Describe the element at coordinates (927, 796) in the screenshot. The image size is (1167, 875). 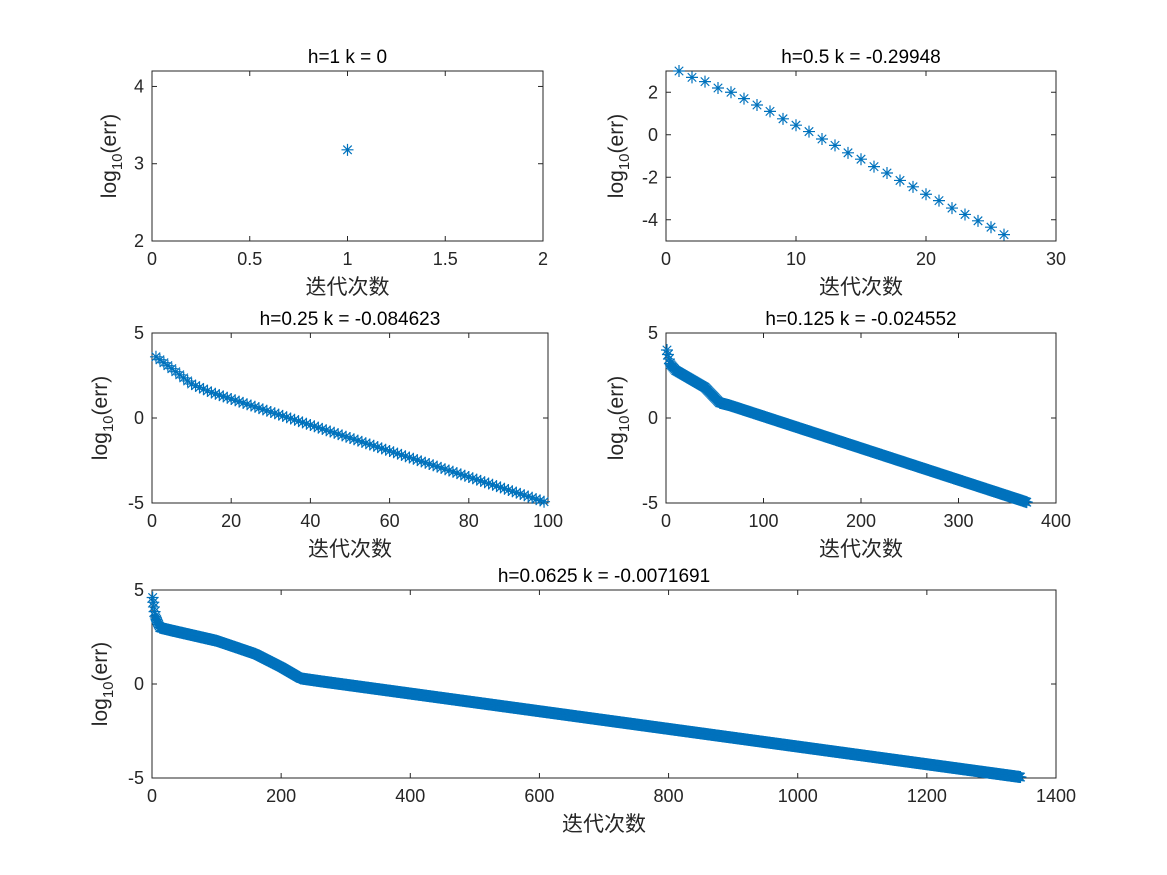
I see `x-tick-label: 1200` at that location.